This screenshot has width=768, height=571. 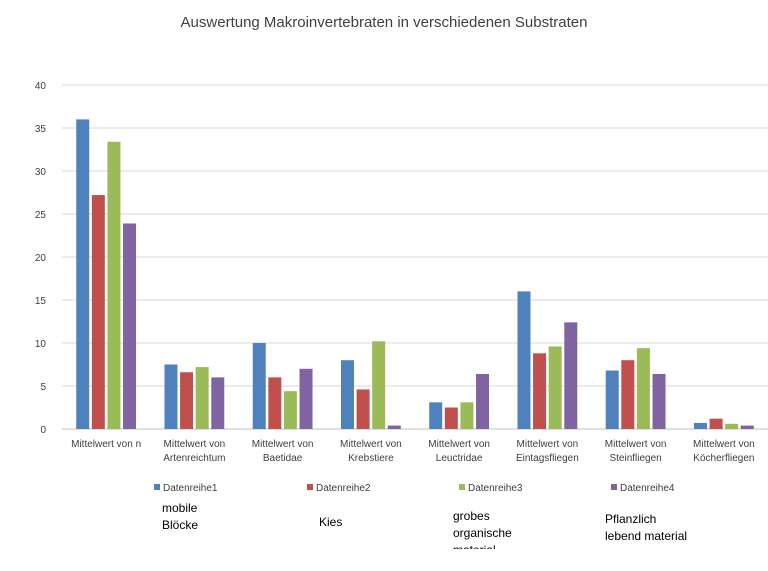 I want to click on legend-label-datenreihe4: Datenreihe4, so click(x=647, y=488).